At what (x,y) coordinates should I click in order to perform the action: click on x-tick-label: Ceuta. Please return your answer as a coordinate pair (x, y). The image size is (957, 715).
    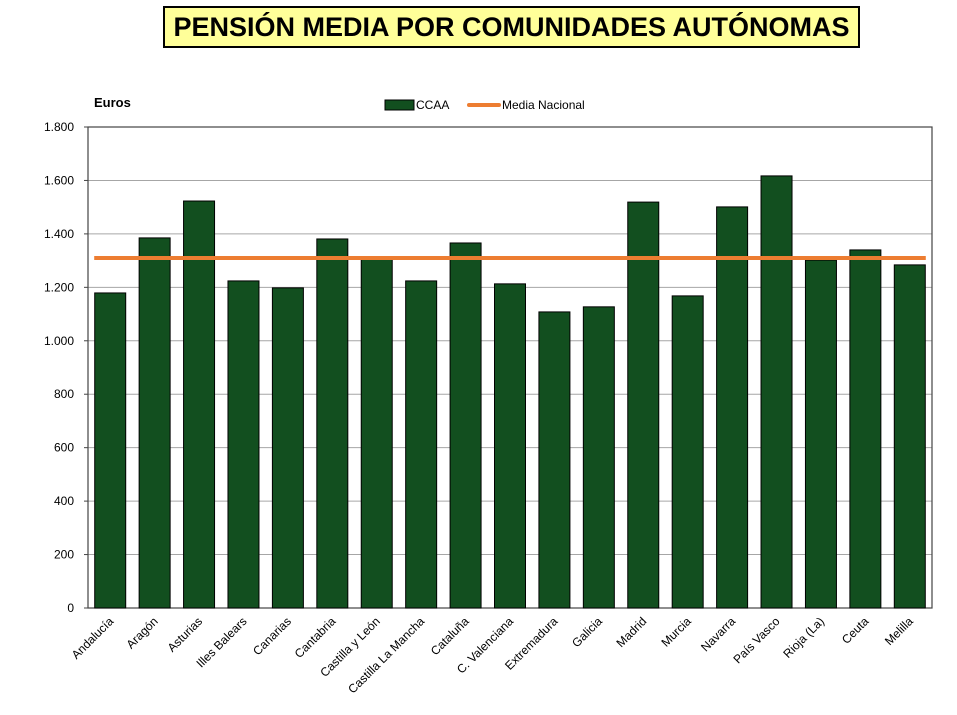
    Looking at the image, I should click on (855, 630).